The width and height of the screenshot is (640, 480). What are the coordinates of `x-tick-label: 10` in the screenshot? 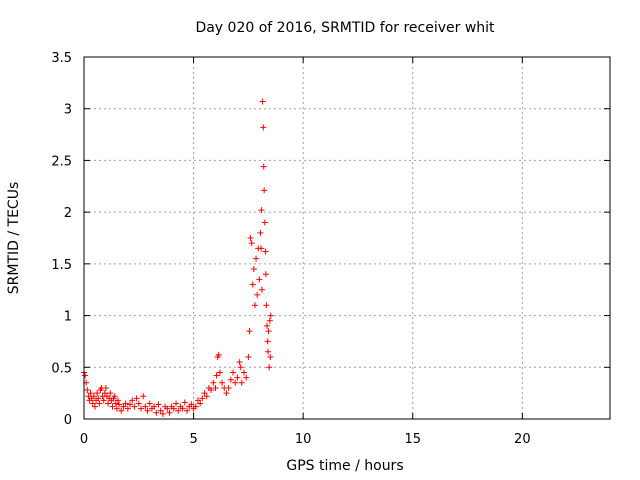 It's located at (303, 439).